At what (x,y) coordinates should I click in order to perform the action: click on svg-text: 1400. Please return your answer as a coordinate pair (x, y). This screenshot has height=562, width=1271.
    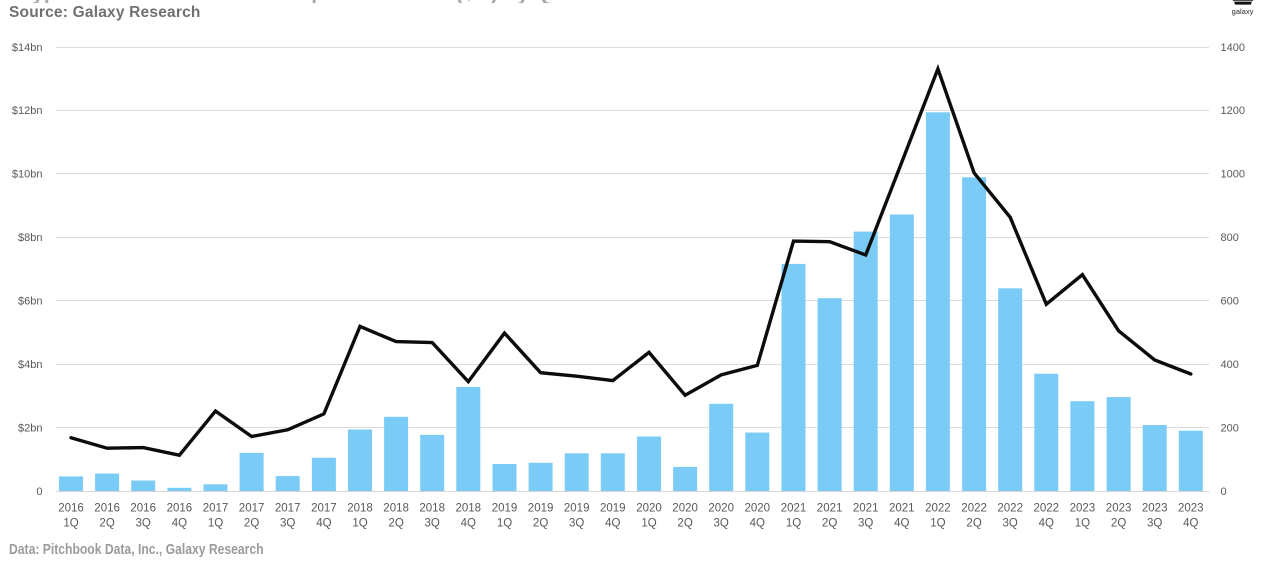
    Looking at the image, I should click on (1233, 48).